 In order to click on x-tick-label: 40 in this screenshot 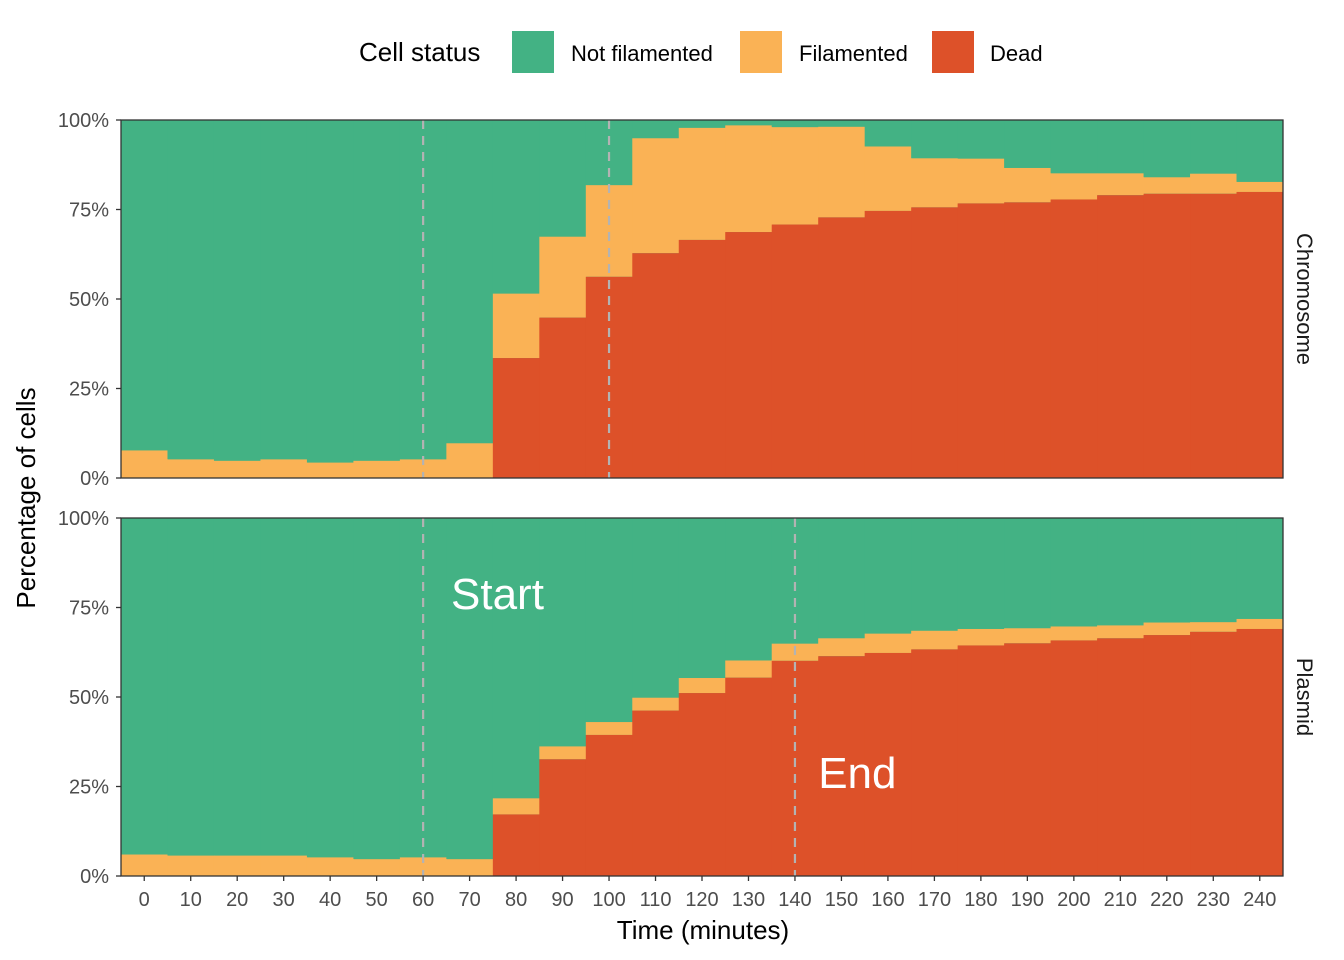, I will do `click(330, 900)`.